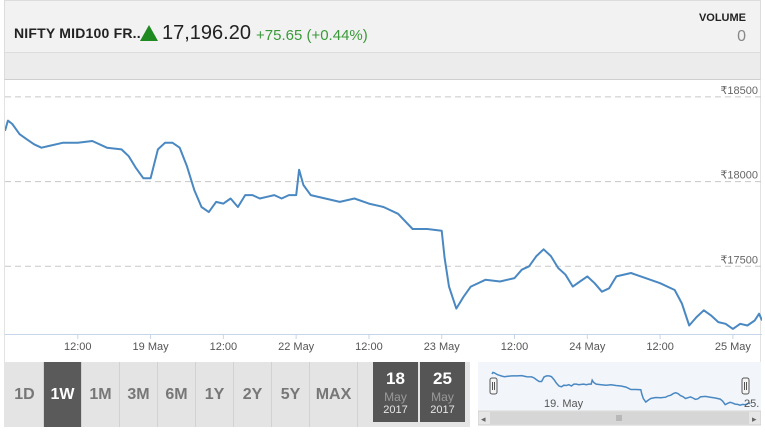  Describe the element at coordinates (139, 394) in the screenshot. I see `period-button-3m: 3M` at that location.